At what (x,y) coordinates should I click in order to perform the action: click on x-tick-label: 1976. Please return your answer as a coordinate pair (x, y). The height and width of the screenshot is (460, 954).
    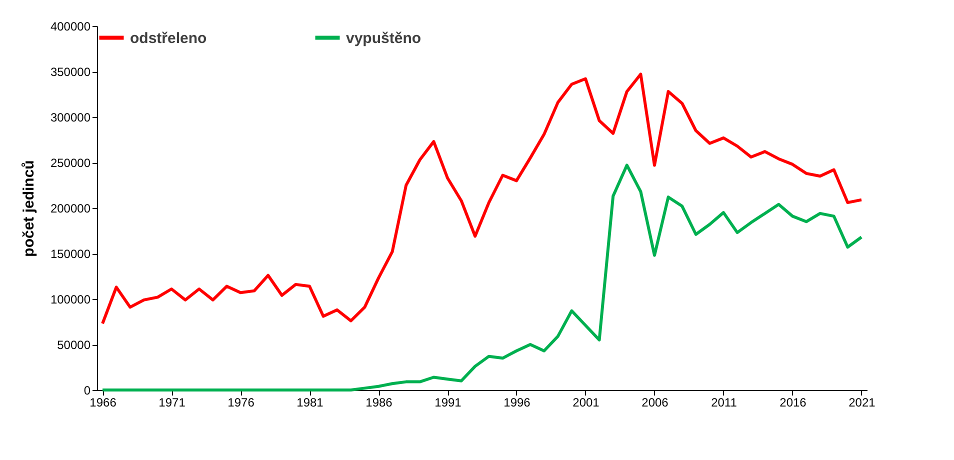
    Looking at the image, I should click on (241, 403).